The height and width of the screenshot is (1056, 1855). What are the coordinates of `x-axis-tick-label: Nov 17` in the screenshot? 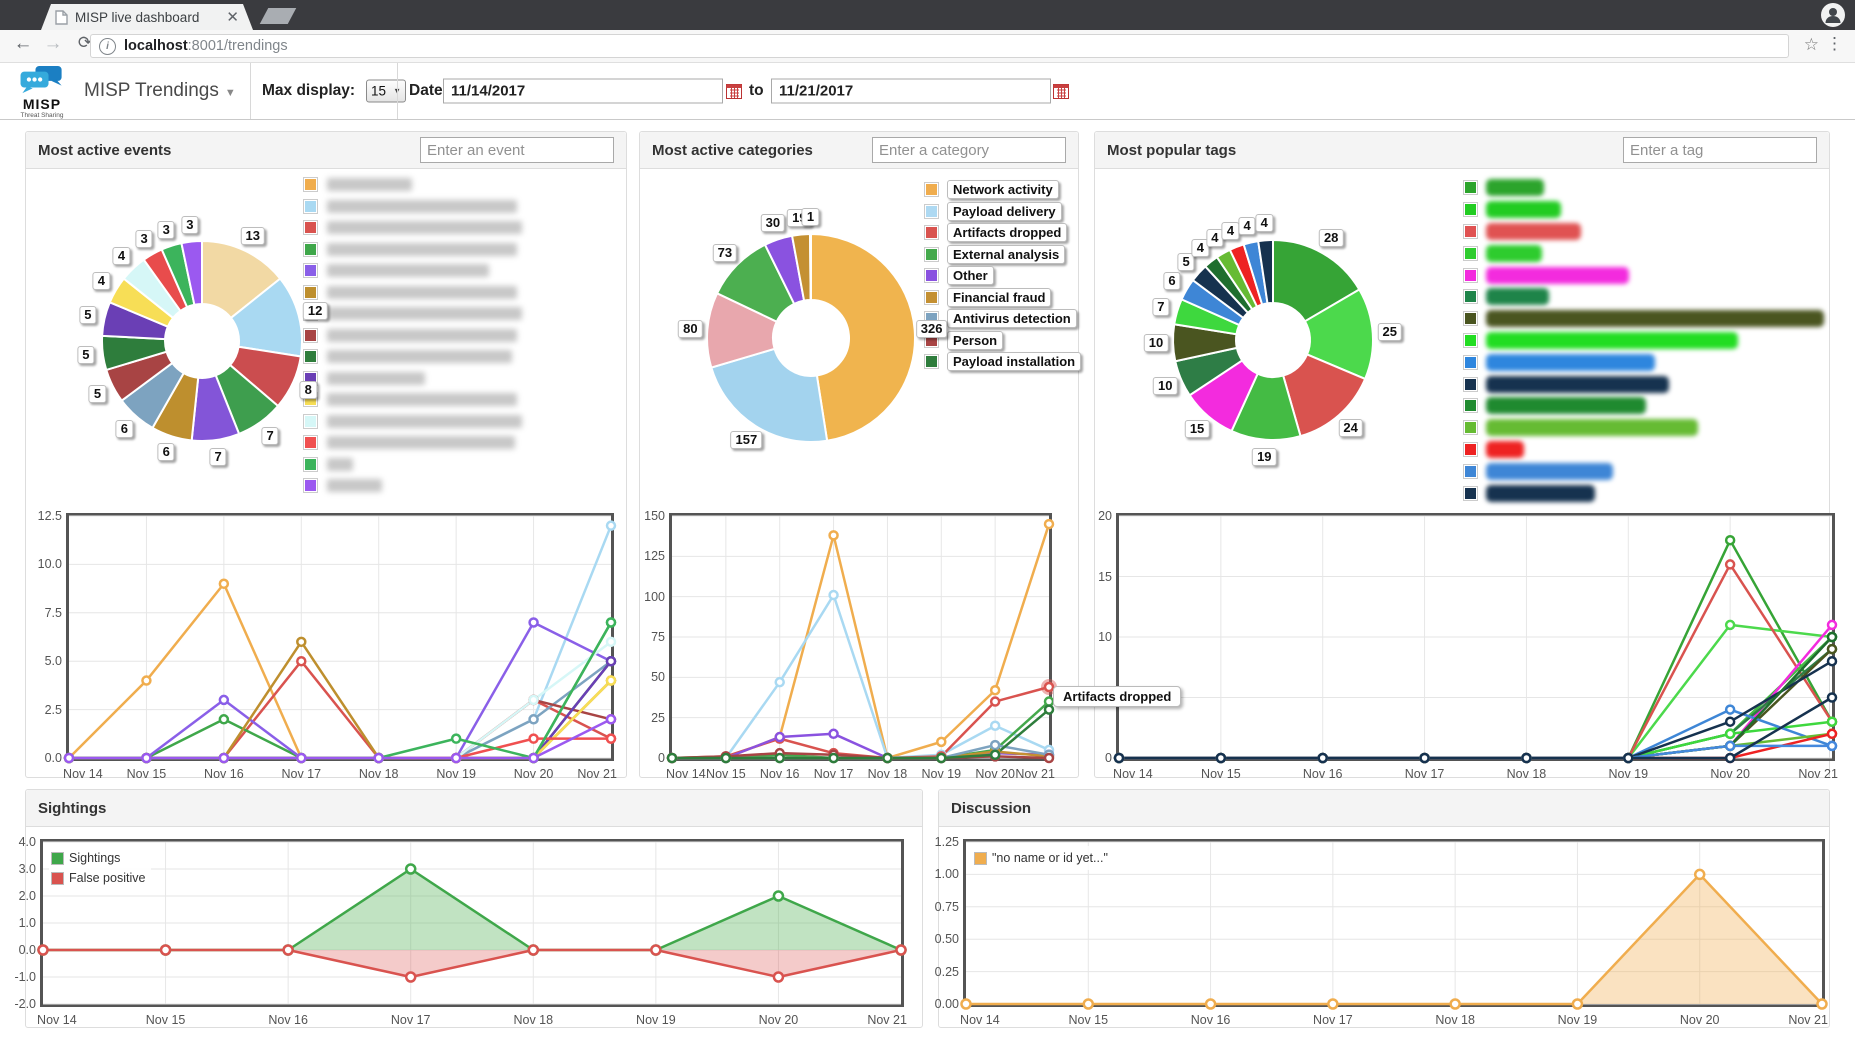 It's located at (1333, 1020).